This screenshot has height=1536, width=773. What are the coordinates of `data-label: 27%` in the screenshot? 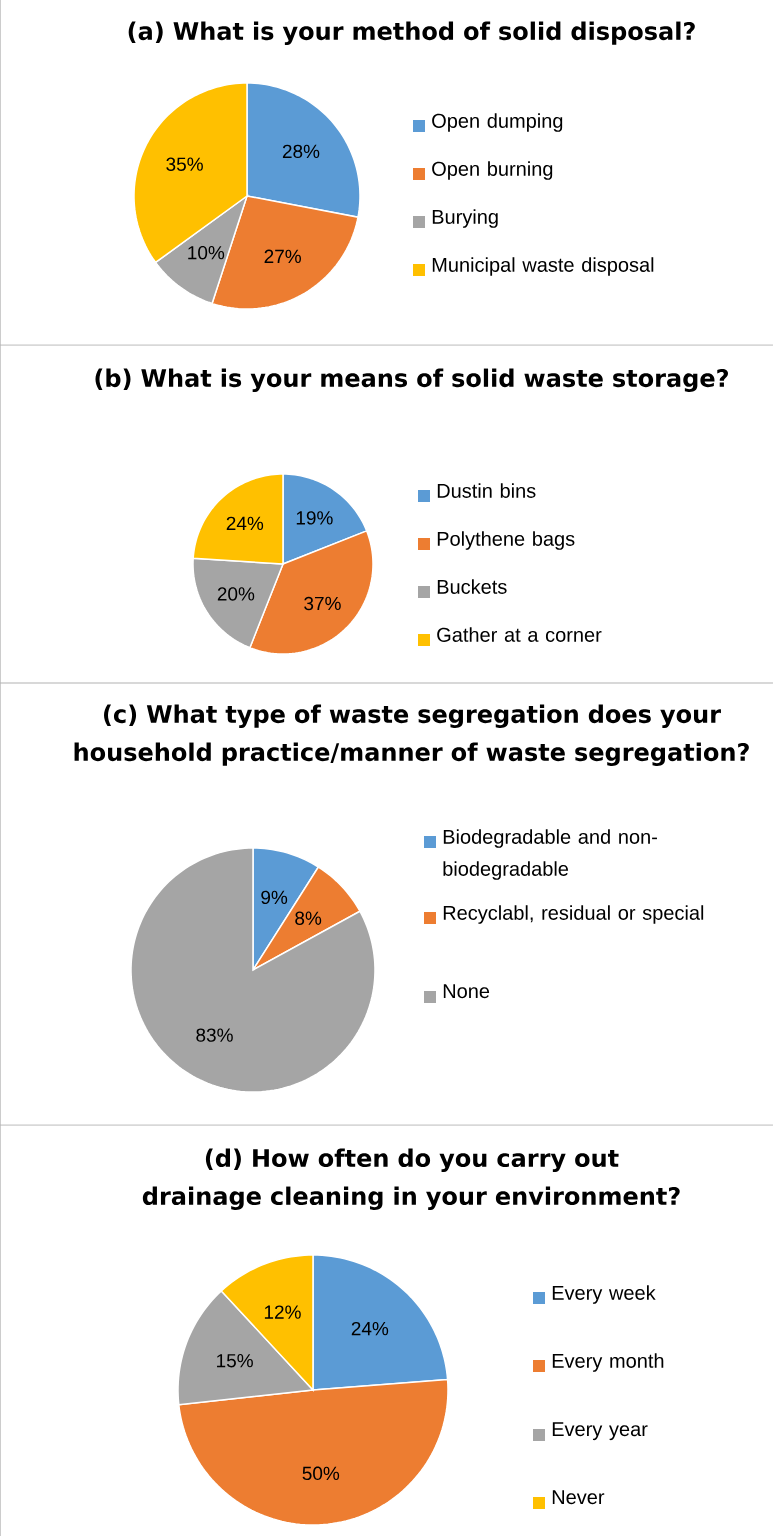 It's located at (282, 256).